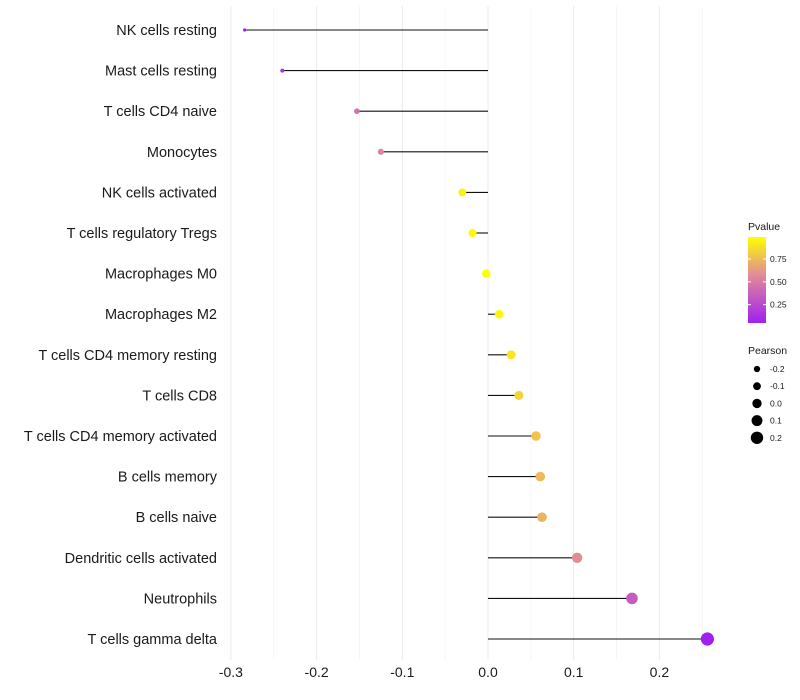  What do you see at coordinates (161, 275) in the screenshot?
I see `y-axis-label: Macrophages M0` at bounding box center [161, 275].